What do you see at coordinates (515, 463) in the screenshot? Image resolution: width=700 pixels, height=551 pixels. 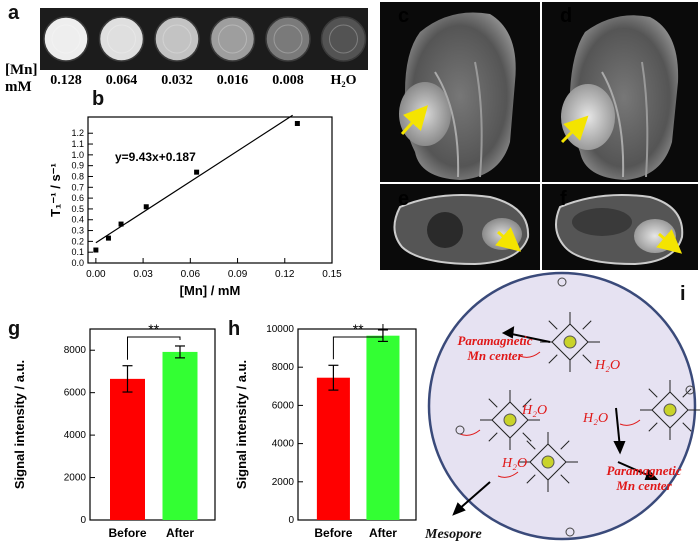 I see `h2o-label-4: H₂O` at bounding box center [515, 463].